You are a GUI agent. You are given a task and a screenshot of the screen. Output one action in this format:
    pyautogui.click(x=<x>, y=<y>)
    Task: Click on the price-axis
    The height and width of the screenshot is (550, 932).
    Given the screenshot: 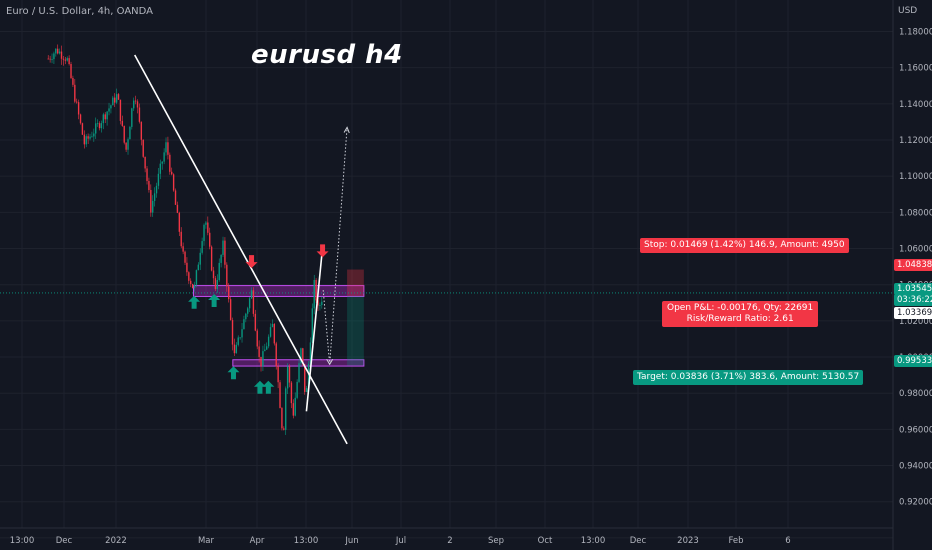 What is the action you would take?
    pyautogui.click(x=913, y=275)
    